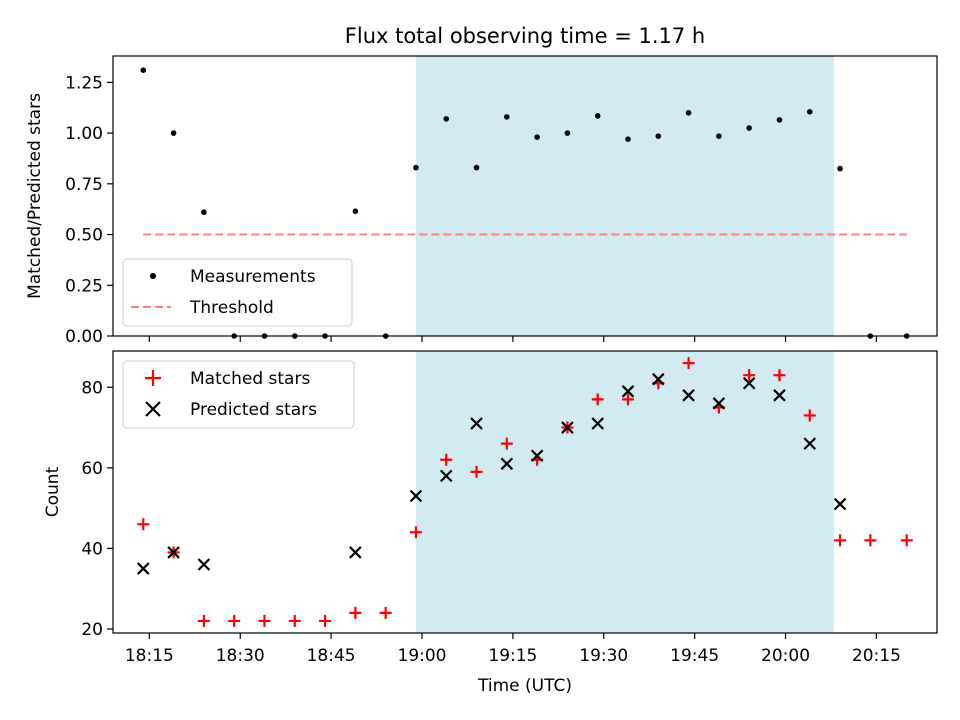  Describe the element at coordinates (153, 276) in the screenshot. I see `legend-measurements-marker` at that location.